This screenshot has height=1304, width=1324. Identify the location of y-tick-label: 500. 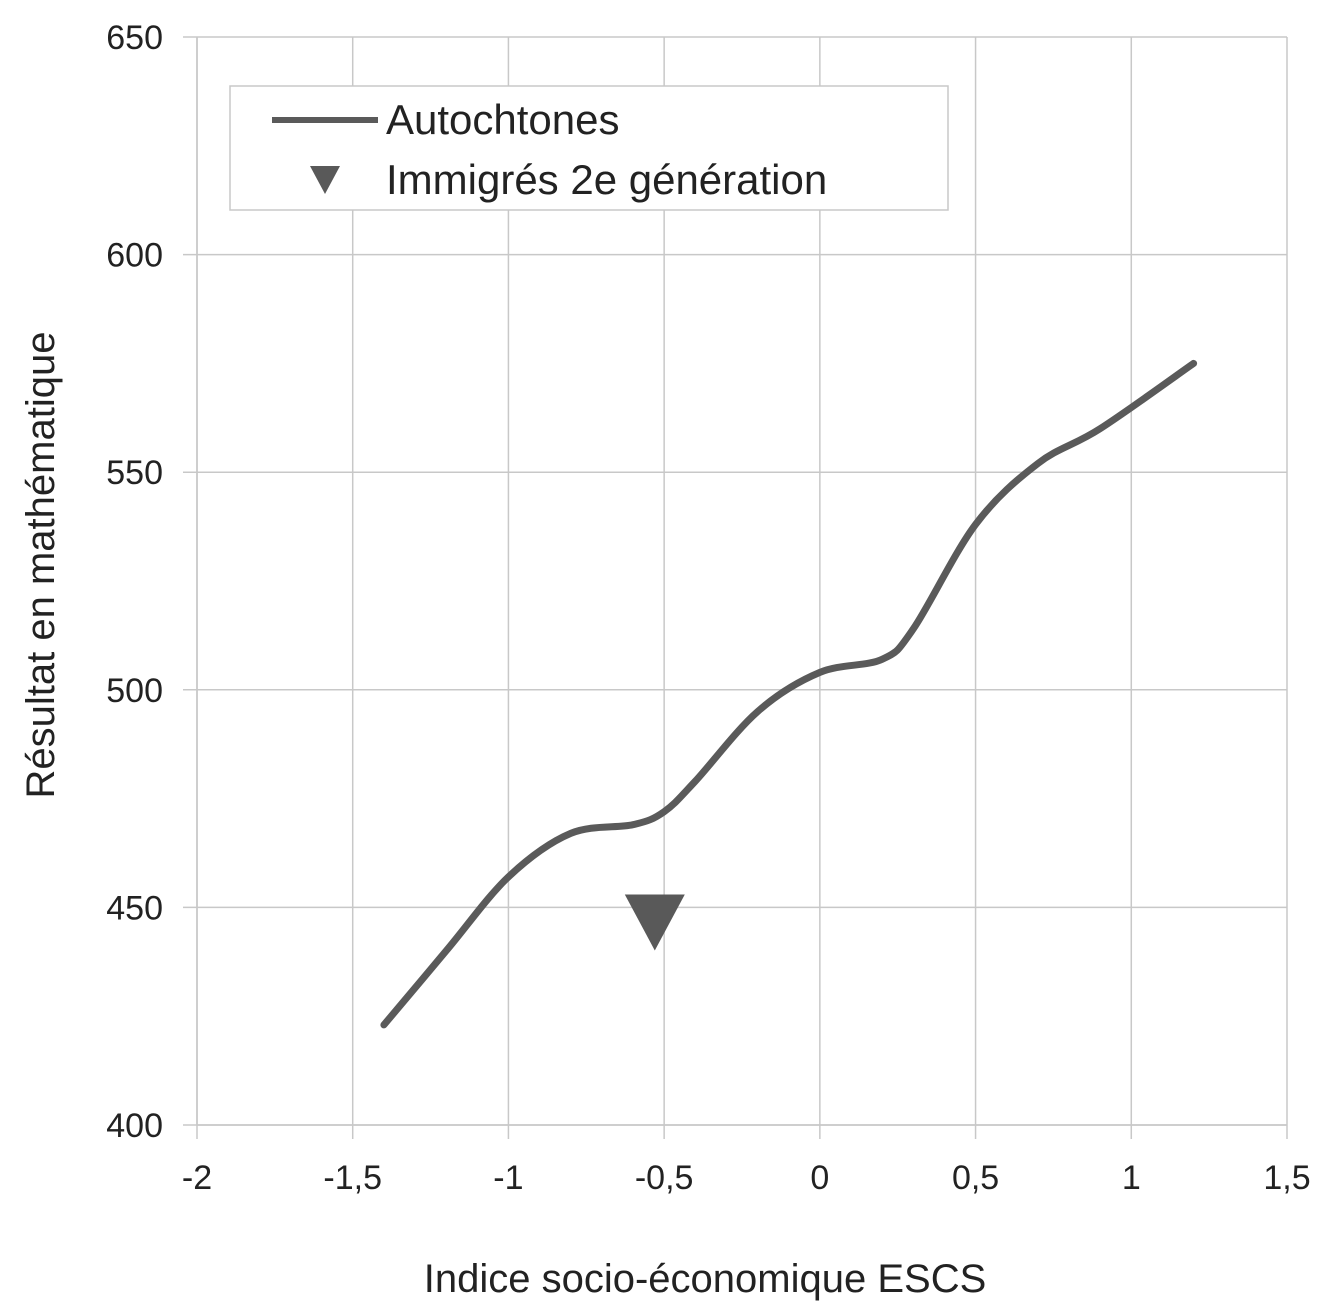
(134, 691).